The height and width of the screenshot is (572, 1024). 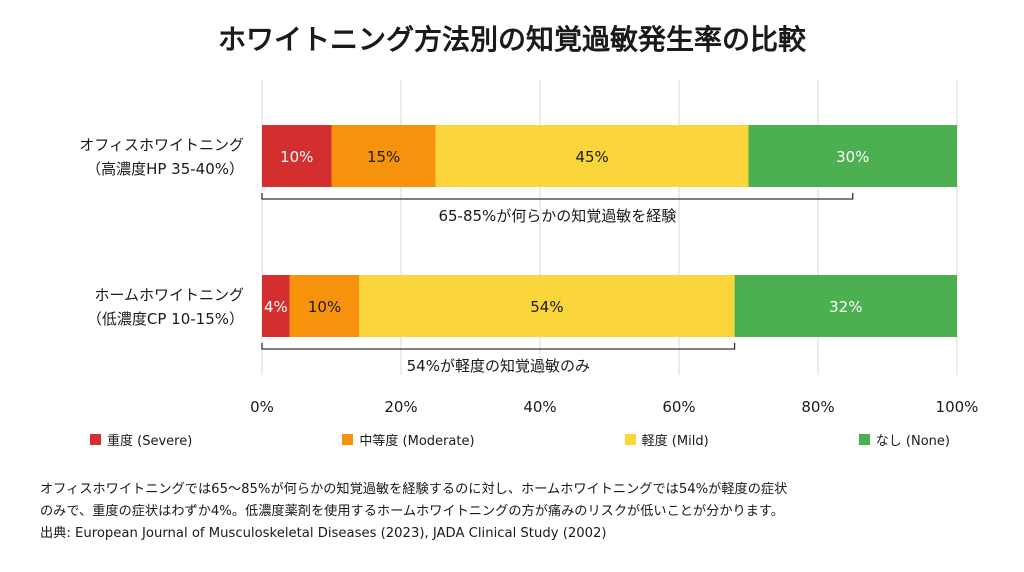 I want to click on x-tick-label: 40%, so click(x=539, y=407).